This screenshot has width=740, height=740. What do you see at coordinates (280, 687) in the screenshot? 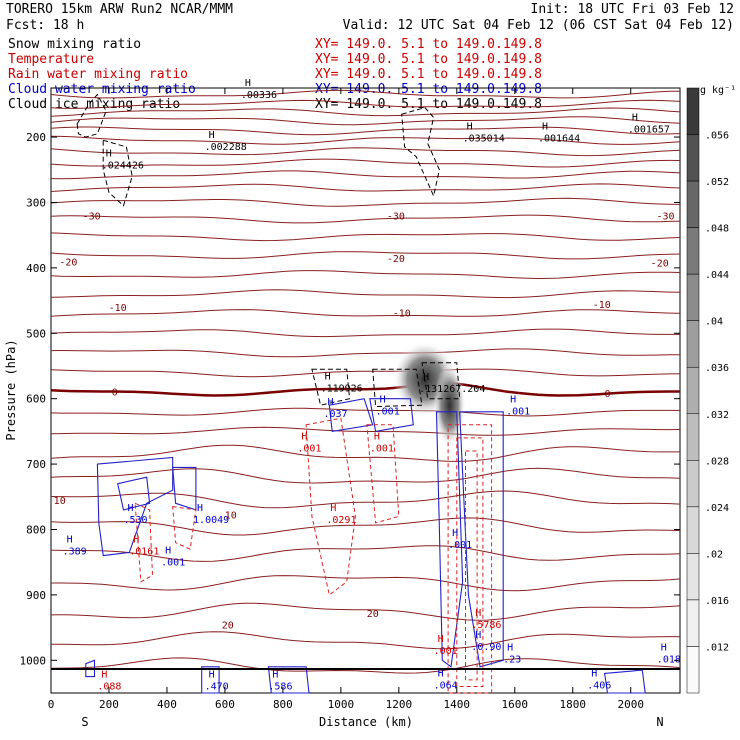
I see `maximum-value-label: .586` at bounding box center [280, 687].